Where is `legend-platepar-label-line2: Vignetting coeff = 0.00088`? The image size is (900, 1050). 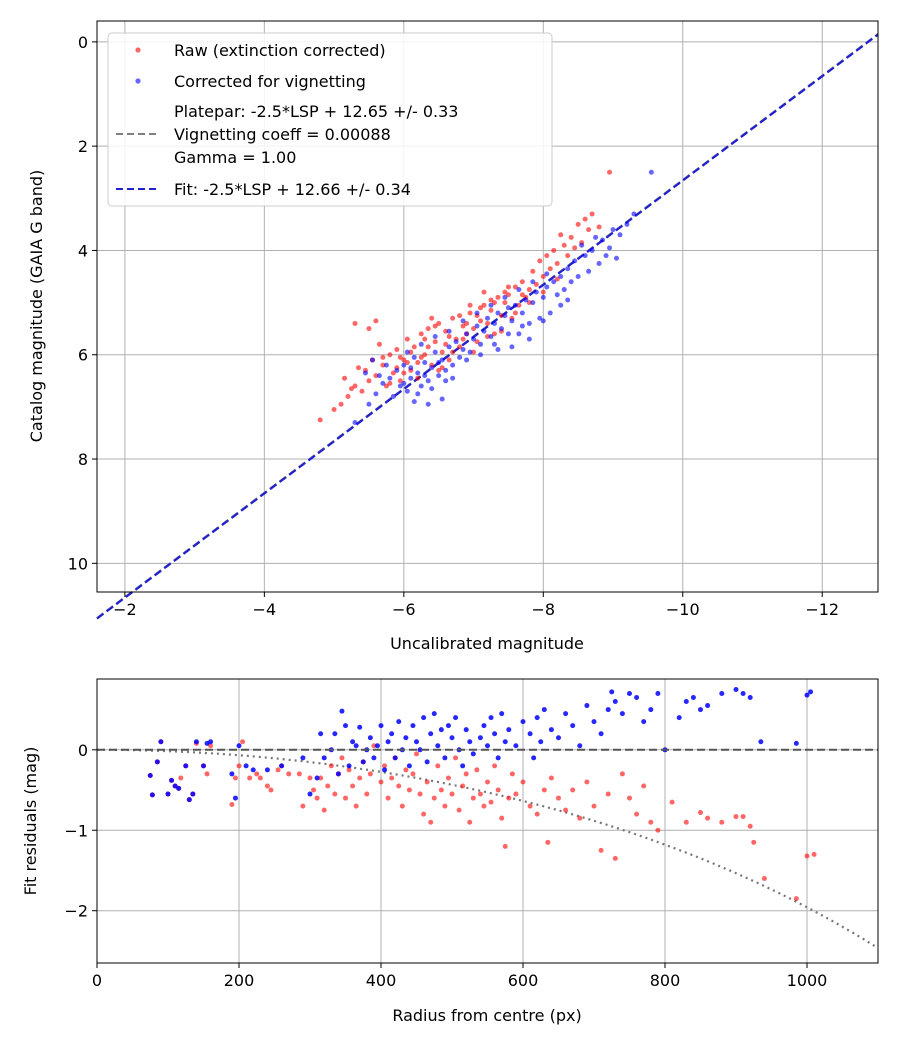 legend-platepar-label-line2: Vignetting coeff = 0.00088 is located at coordinates (282, 134).